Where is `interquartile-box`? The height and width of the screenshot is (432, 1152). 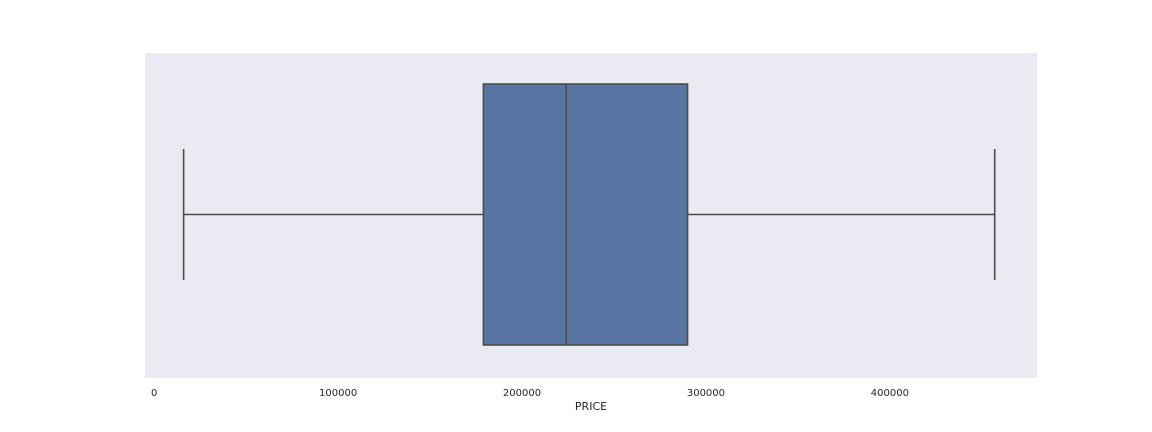
interquartile-box is located at coordinates (585, 214).